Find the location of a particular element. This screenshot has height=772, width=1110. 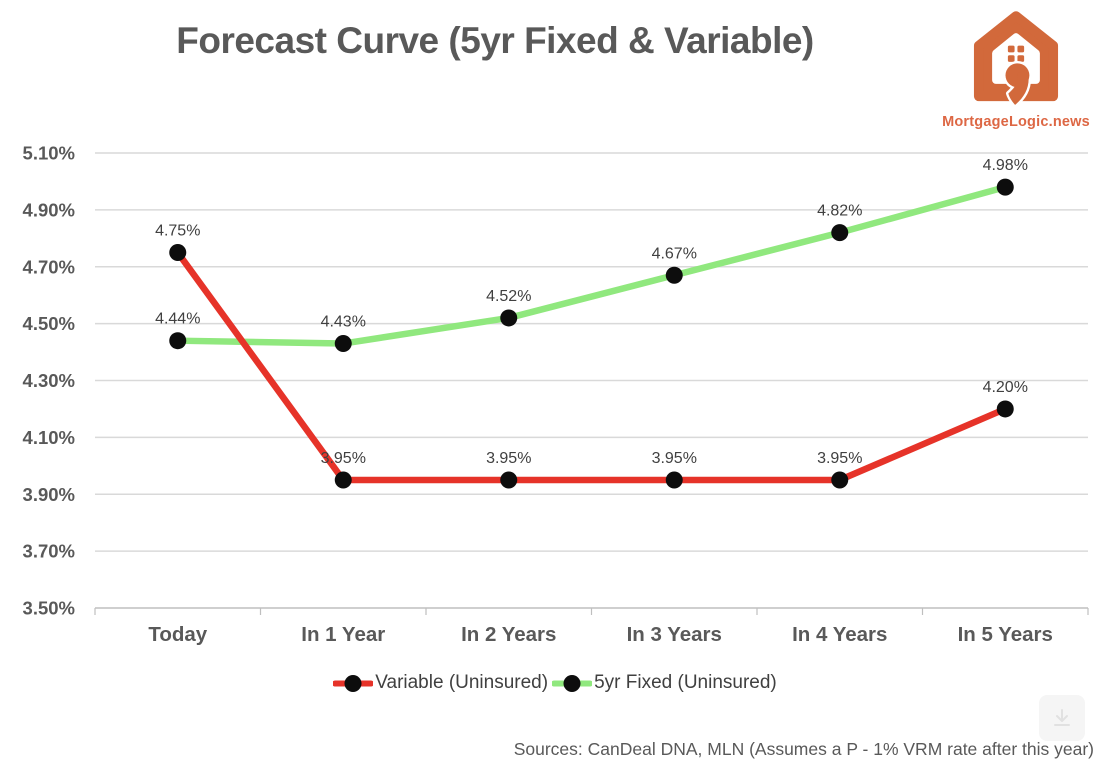

svg-text: 4.90% is located at coordinates (49, 209).